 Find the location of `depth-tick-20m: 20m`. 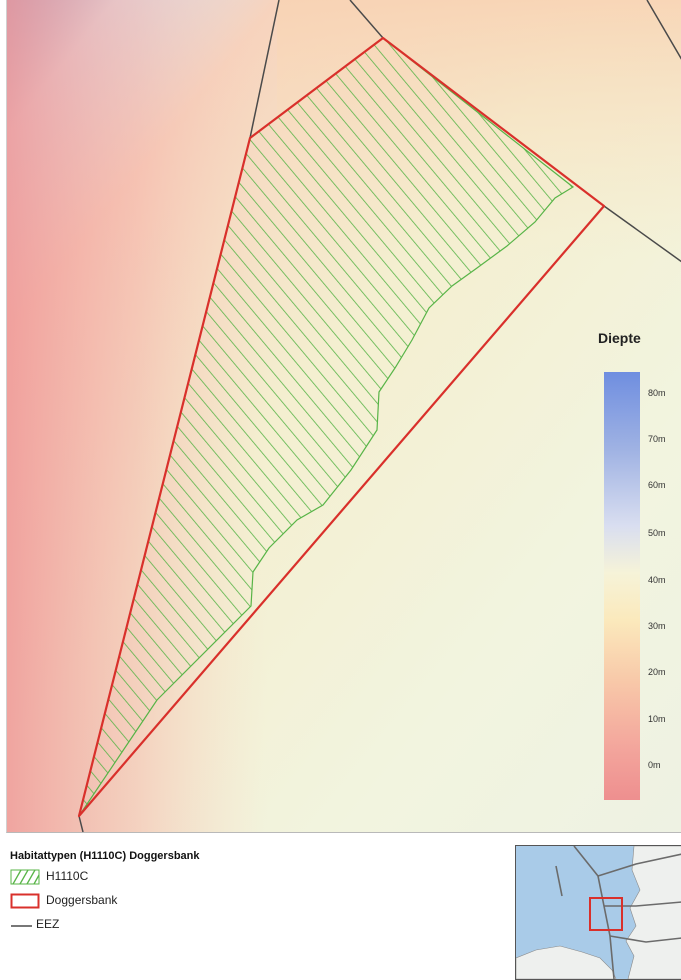

depth-tick-20m: 20m is located at coordinates (657, 672).